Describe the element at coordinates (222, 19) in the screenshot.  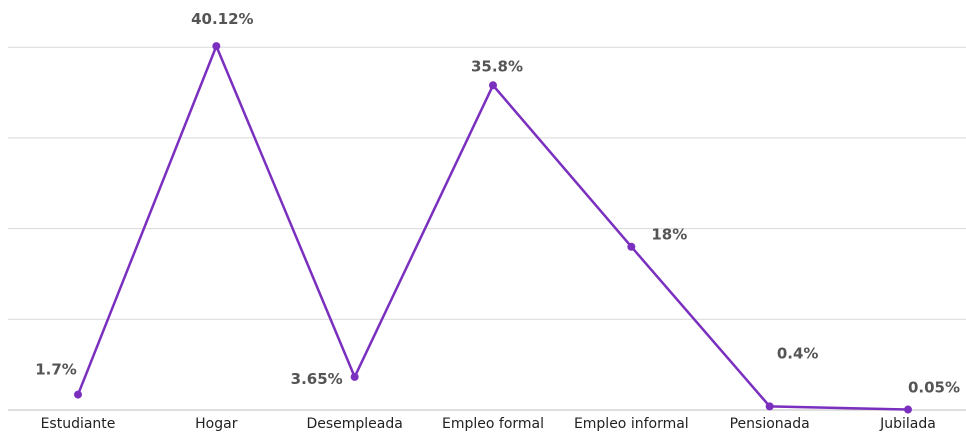
I see `data-label: 40.12%` at that location.